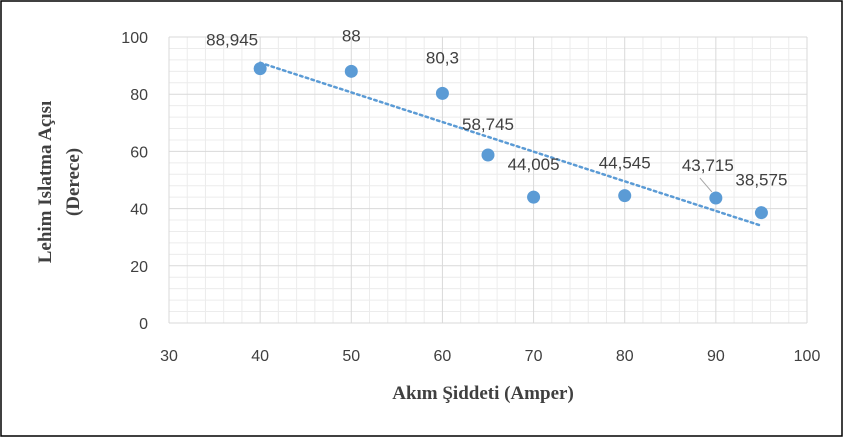 The height and width of the screenshot is (437, 843). Describe the element at coordinates (716, 356) in the screenshot. I see `x-tick-label: 90` at that location.